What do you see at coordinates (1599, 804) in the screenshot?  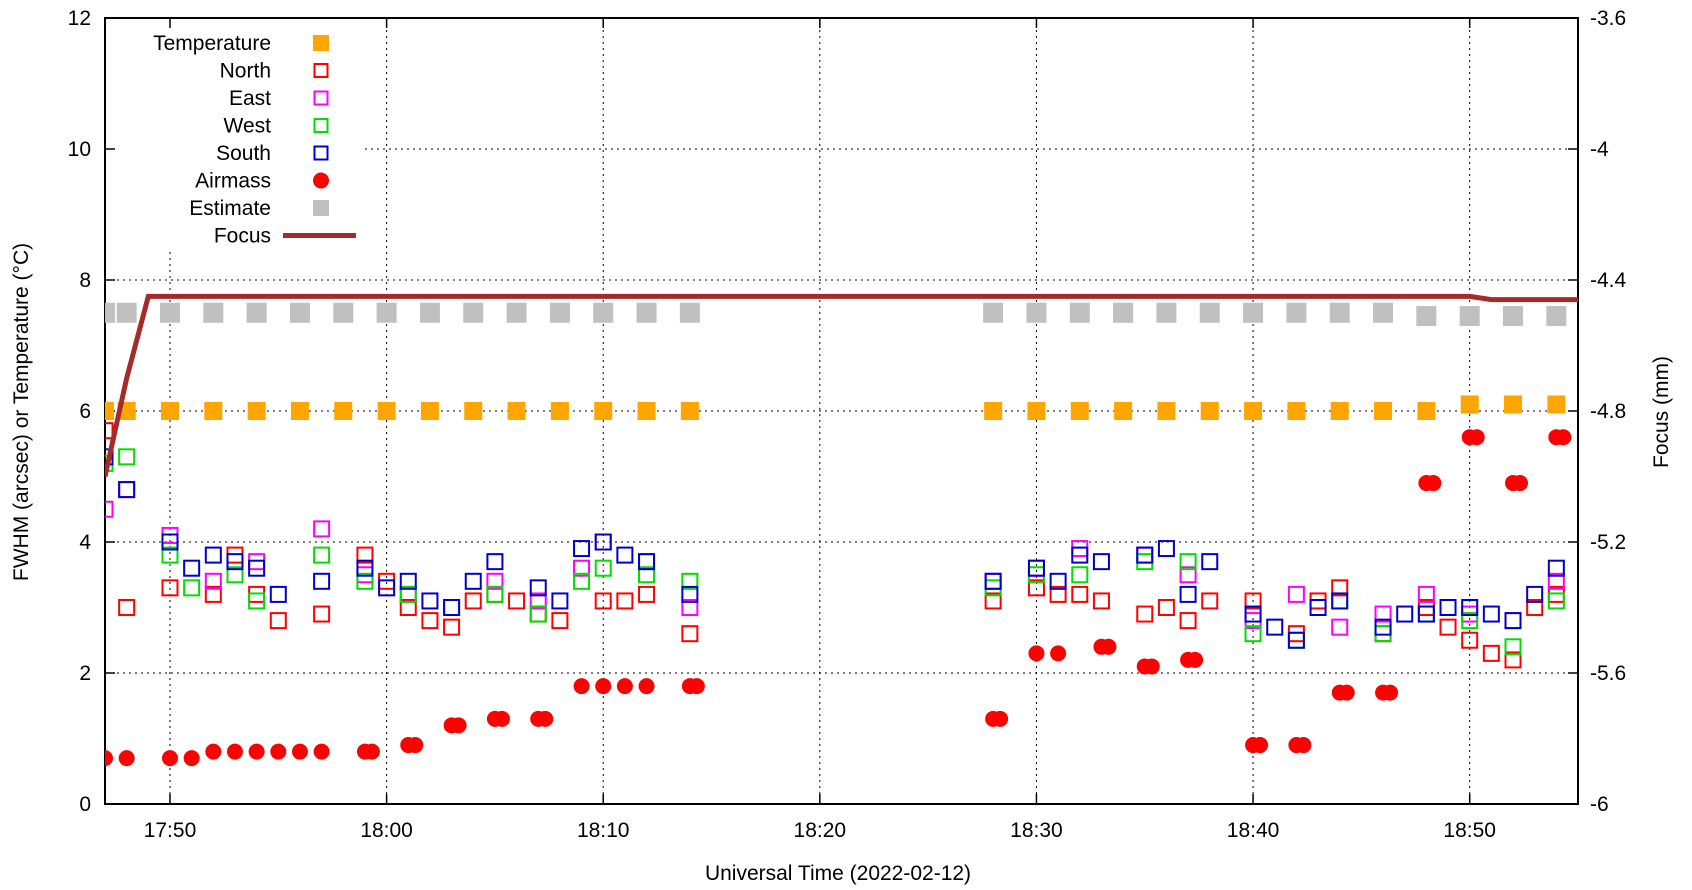 I see `y2-tick-label: -6` at bounding box center [1599, 804].